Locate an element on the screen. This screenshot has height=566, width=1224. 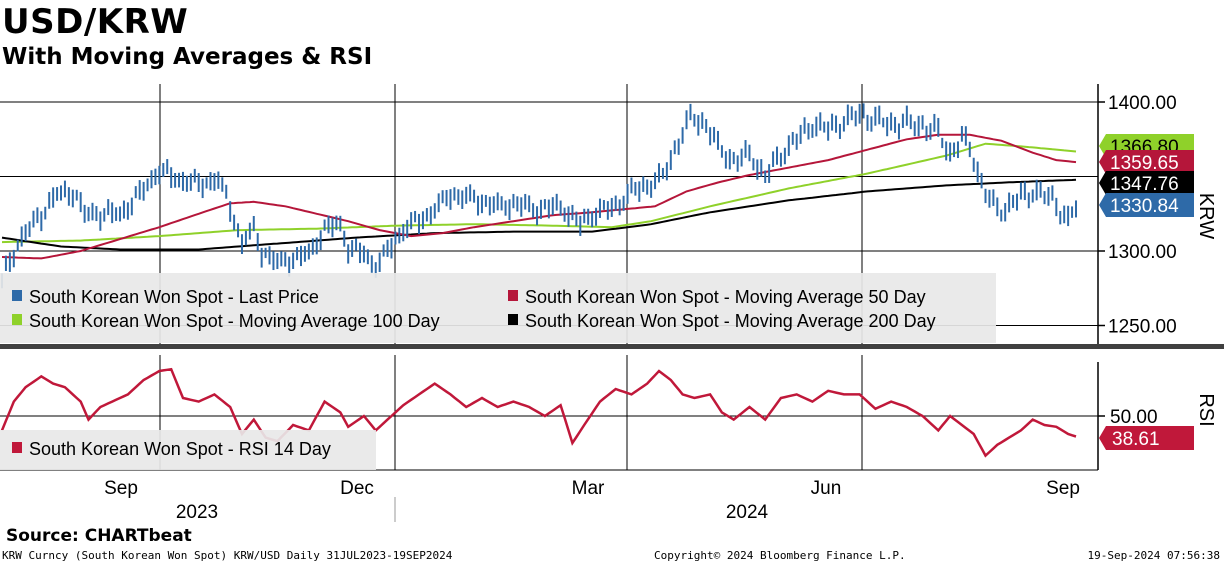
ma50-value-tag is located at coordinates (1146, 162).